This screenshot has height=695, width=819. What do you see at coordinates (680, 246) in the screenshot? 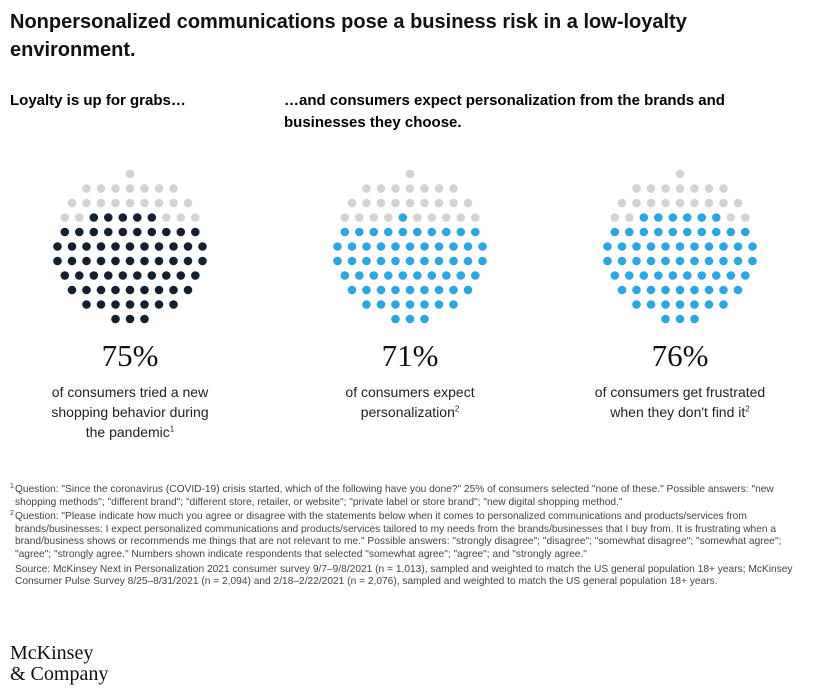
I see `dot-matrix-frustration` at bounding box center [680, 246].